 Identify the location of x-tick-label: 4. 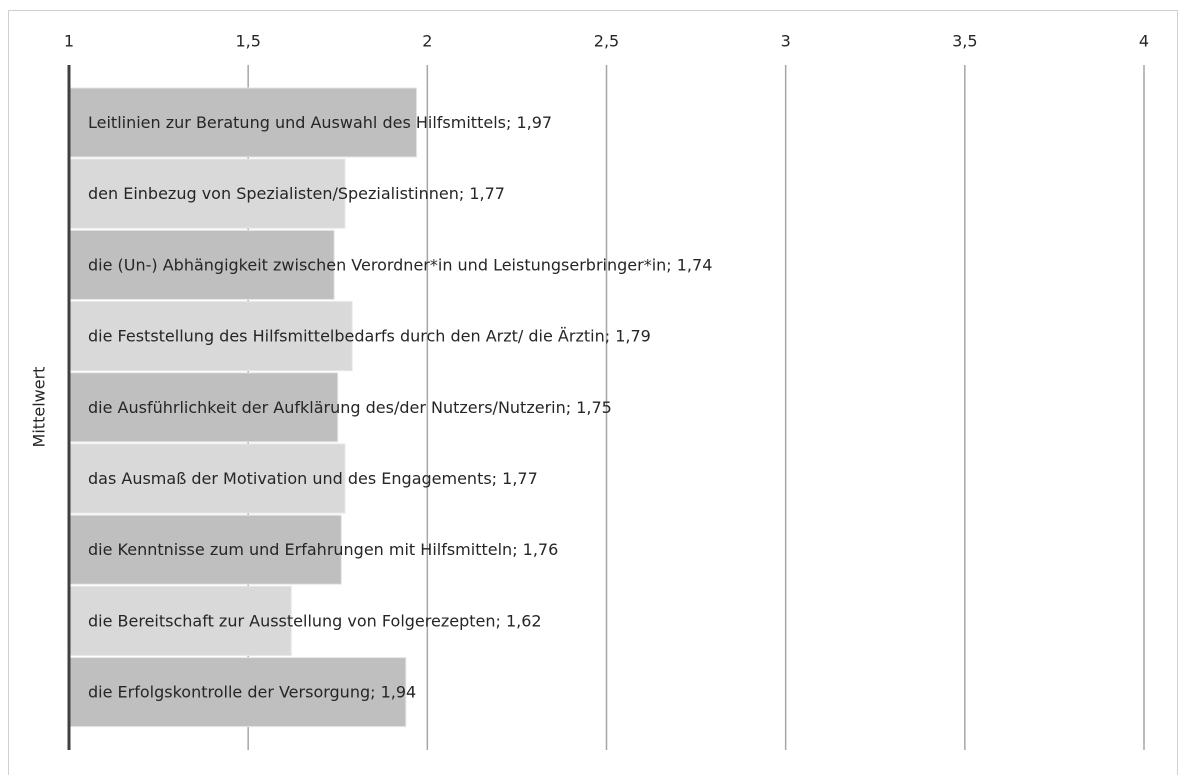
(1144, 41).